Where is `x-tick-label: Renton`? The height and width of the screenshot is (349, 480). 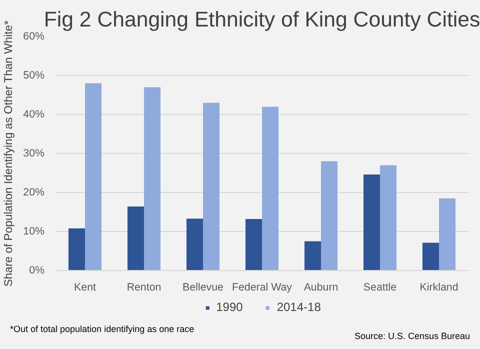 x-tick-label: Renton is located at coordinates (144, 288).